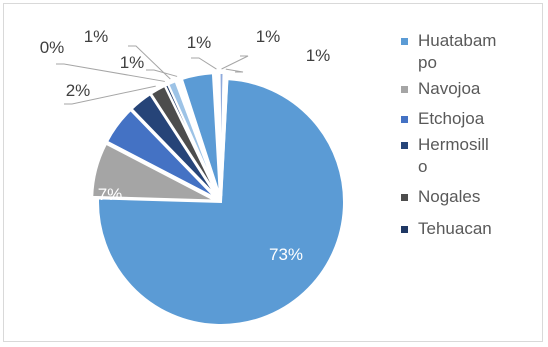  Describe the element at coordinates (451, 118) in the screenshot. I see `legend-label: Etchojoa` at that location.